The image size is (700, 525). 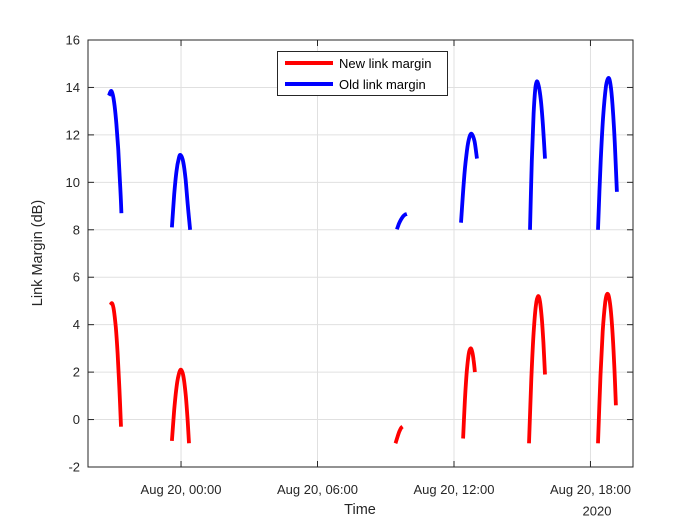 What do you see at coordinates (76, 419) in the screenshot?
I see `y-tick-label: 0` at bounding box center [76, 419].